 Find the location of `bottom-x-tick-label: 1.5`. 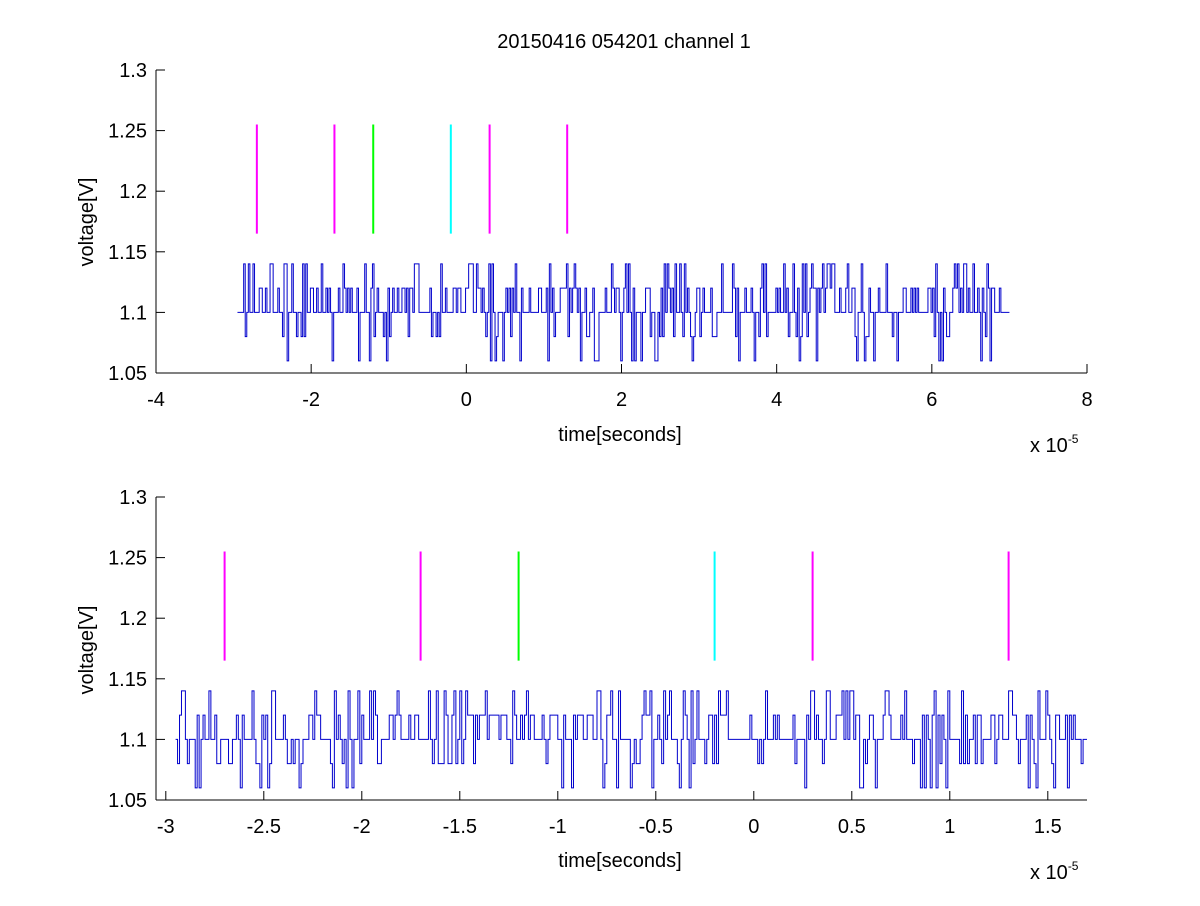

bottom-x-tick-label: 1.5 is located at coordinates (1048, 827).